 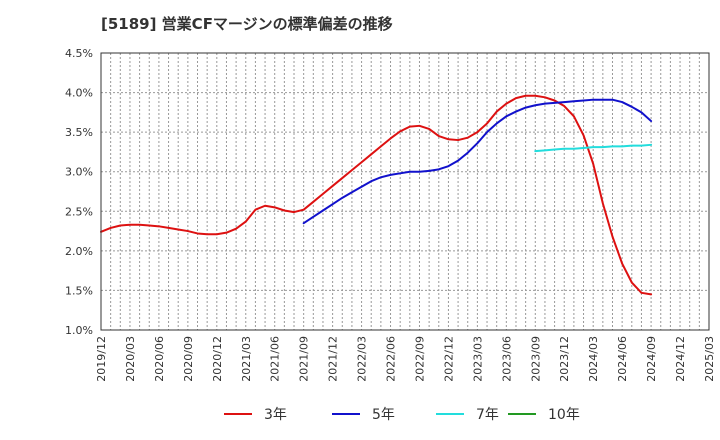 What do you see at coordinates (419, 359) in the screenshot?
I see `x-tick-label: 2022/09` at bounding box center [419, 359].